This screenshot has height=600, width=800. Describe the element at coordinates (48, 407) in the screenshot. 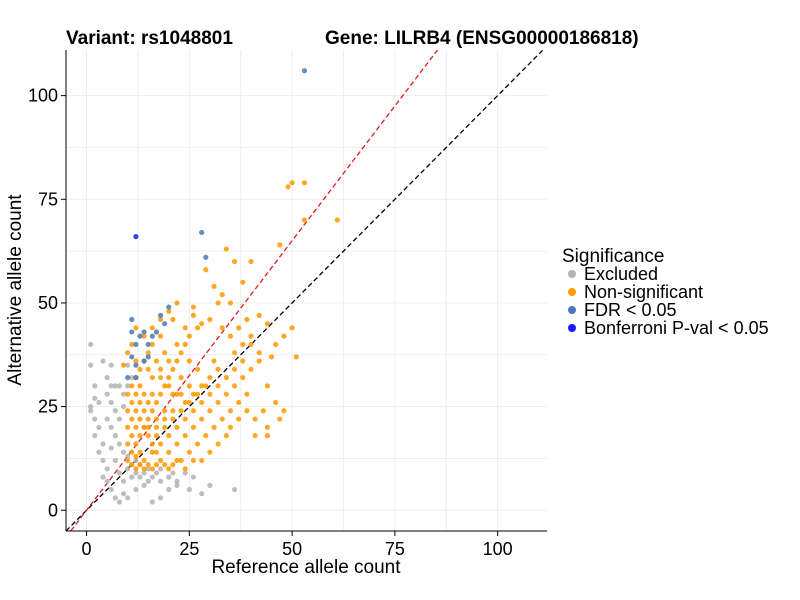

I see `y-tick-label: 25` at that location.